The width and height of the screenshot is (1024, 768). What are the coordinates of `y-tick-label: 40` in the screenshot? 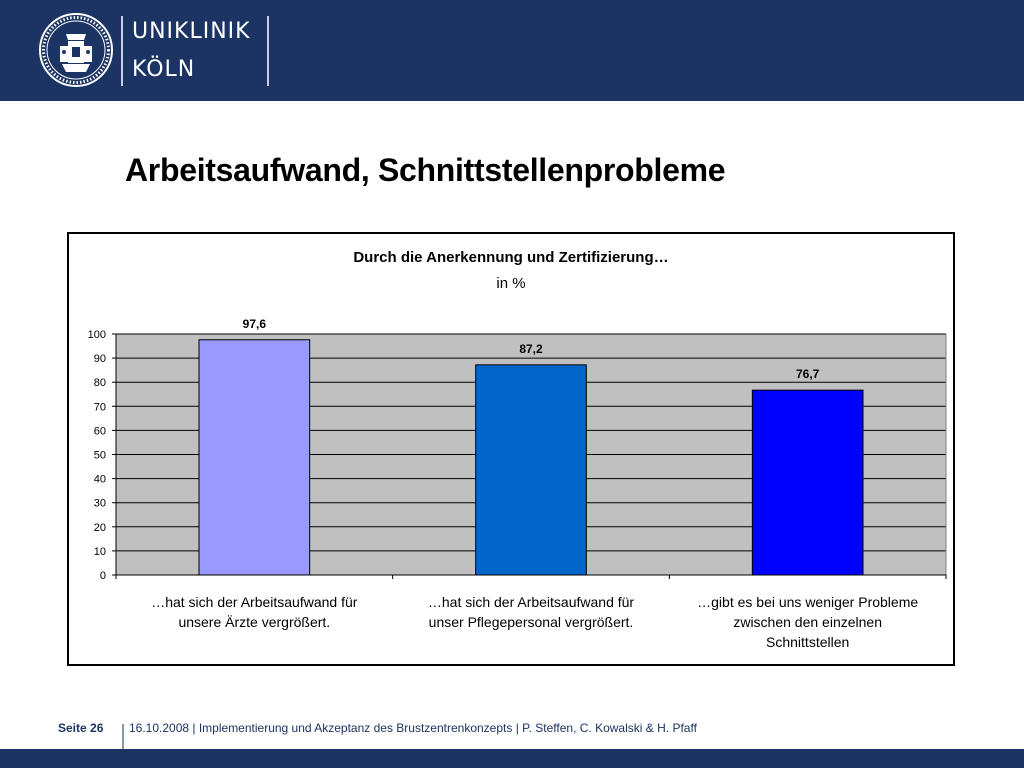 It's located at (100, 480).